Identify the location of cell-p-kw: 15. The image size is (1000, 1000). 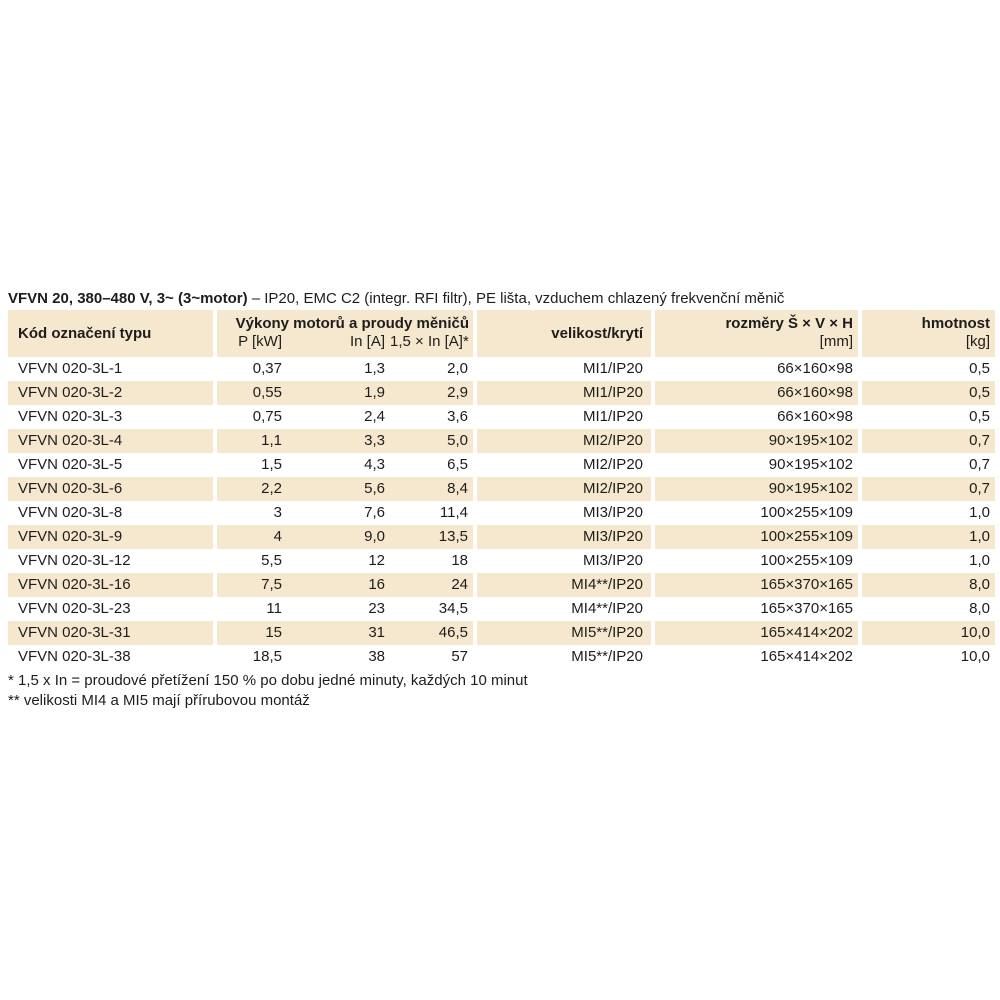
(273, 632).